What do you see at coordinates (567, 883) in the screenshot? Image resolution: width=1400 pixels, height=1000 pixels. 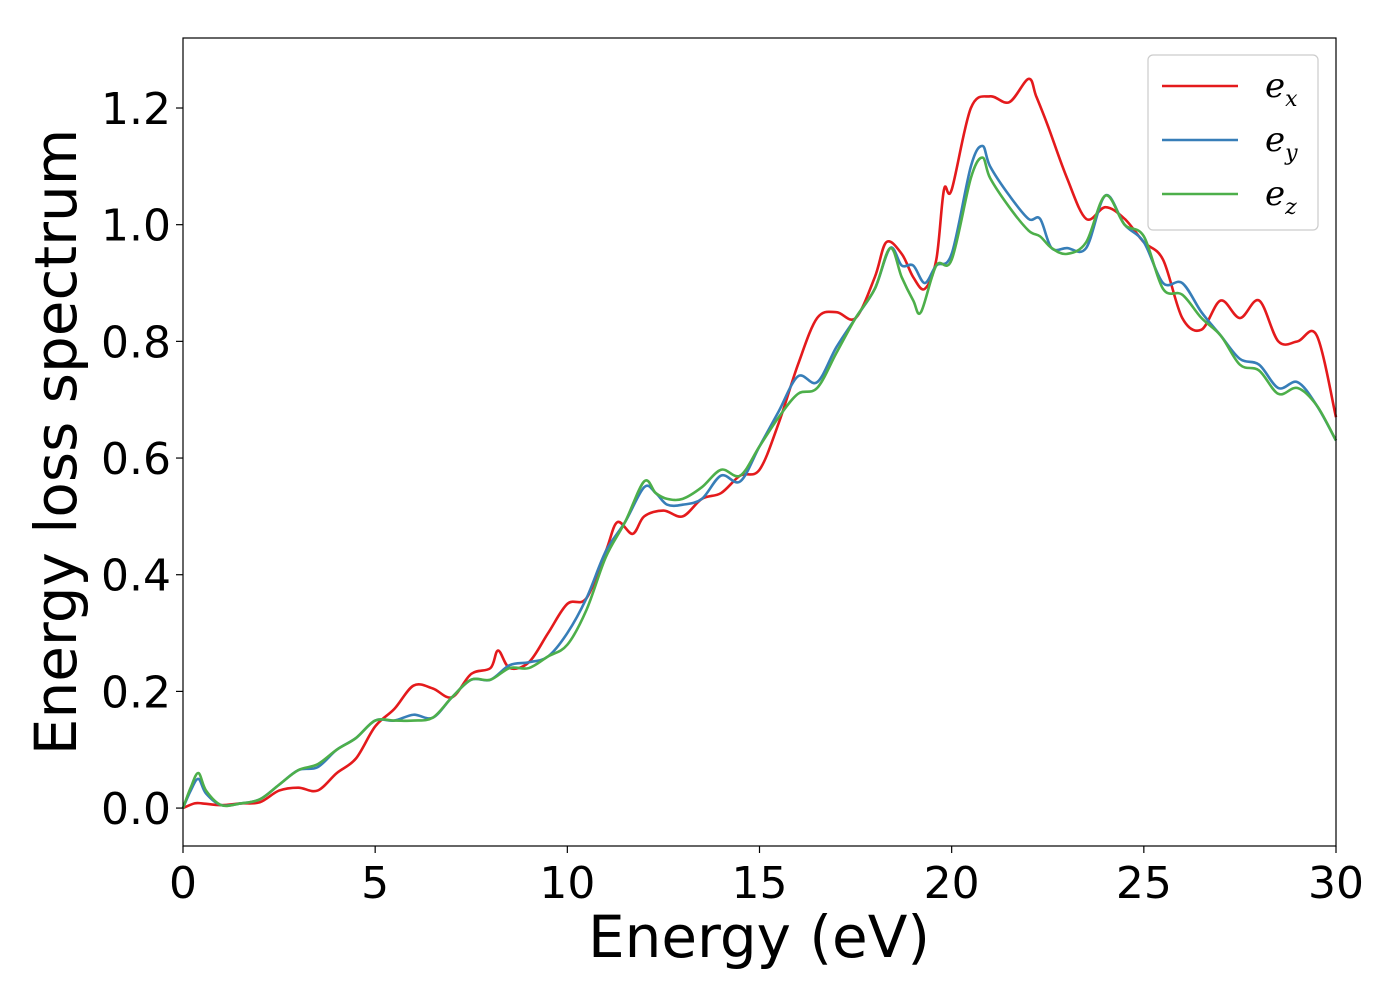 I see `x-tick-label: 10` at bounding box center [567, 883].